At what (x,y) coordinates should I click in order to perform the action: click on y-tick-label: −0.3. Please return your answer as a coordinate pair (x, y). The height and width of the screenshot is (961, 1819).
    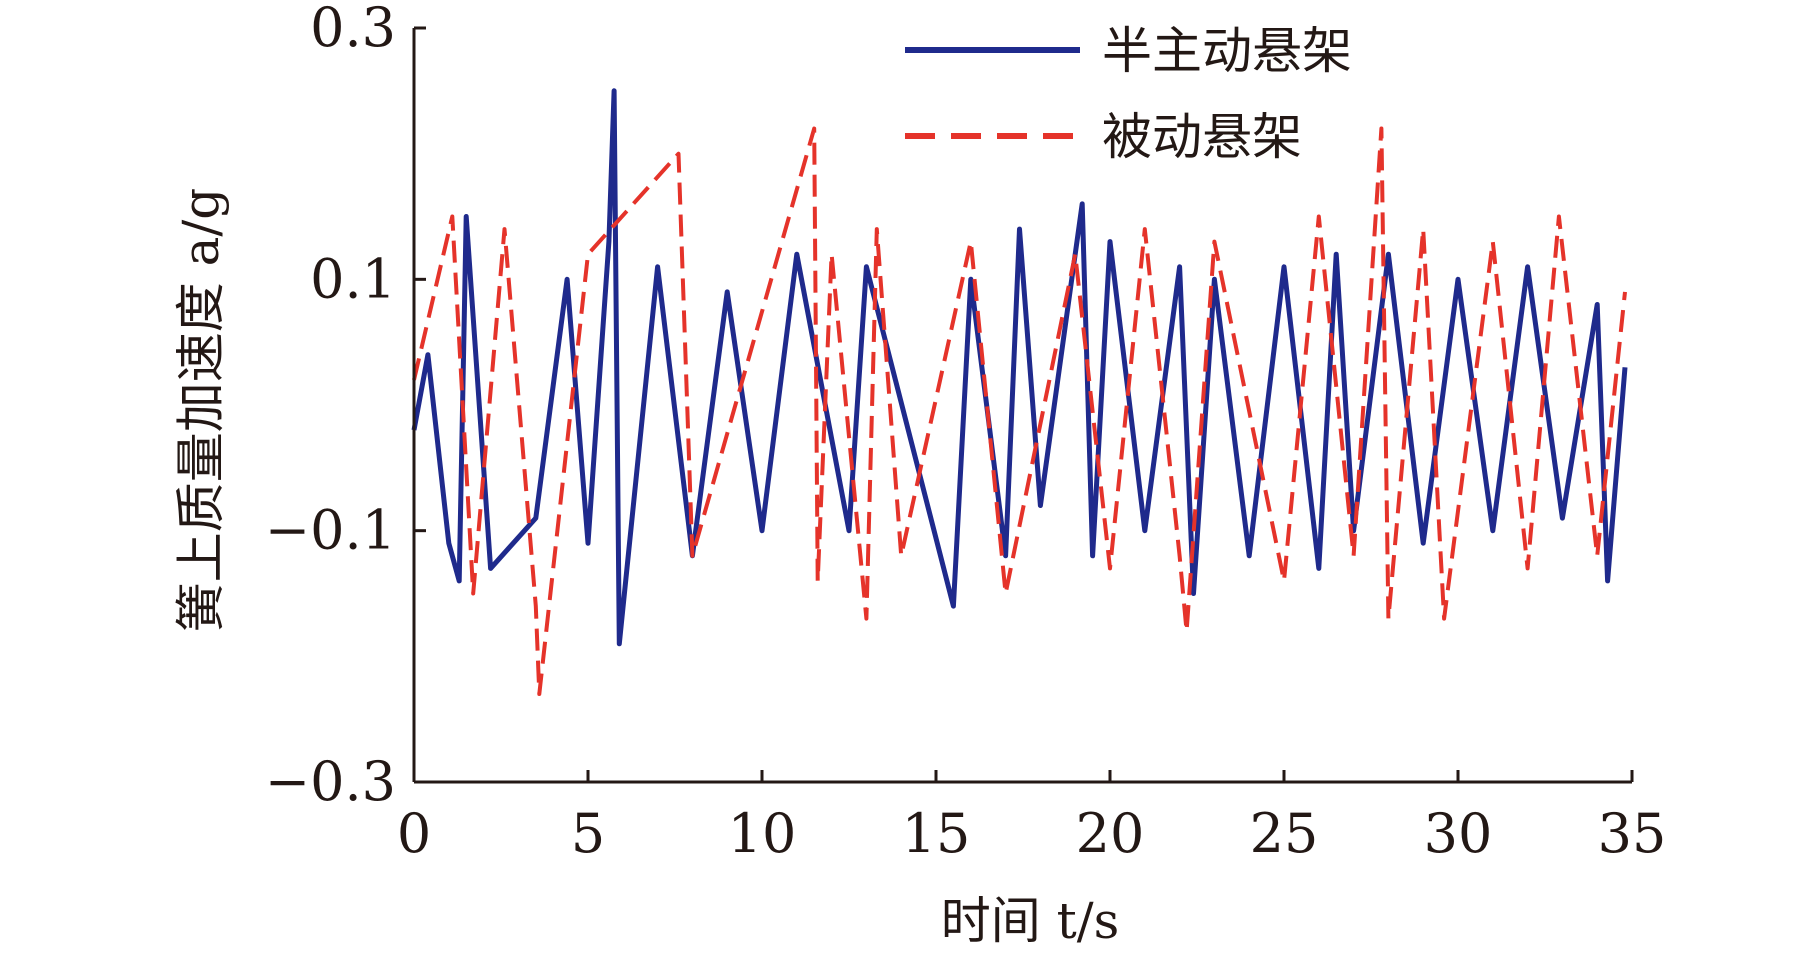
    Looking at the image, I should click on (330, 781).